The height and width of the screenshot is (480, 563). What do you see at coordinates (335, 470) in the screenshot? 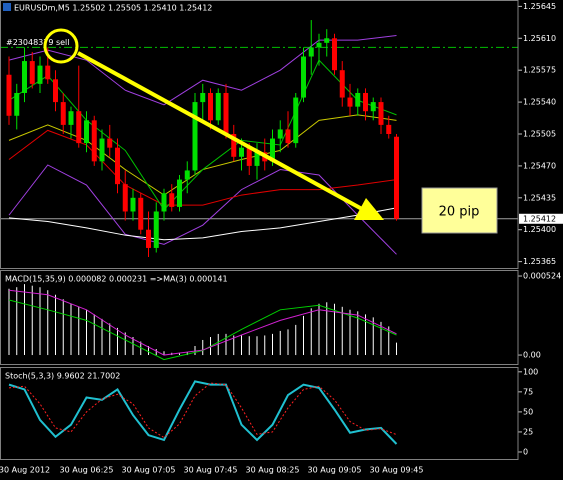
I see `x-tick-label: 30 Aug 09:05` at bounding box center [335, 470].